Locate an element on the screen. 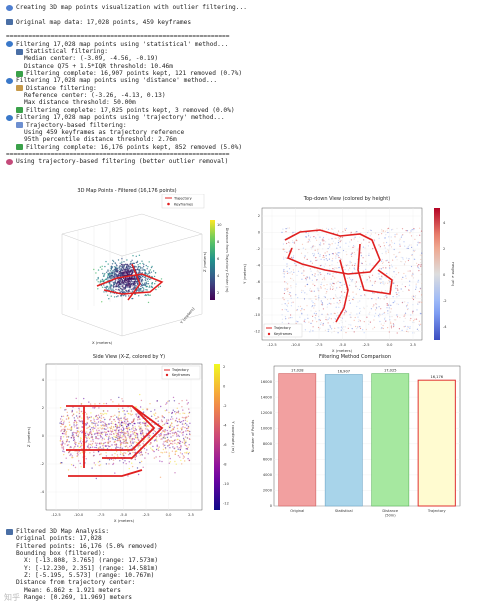  trajectory-line is located at coordinates (115, 441).